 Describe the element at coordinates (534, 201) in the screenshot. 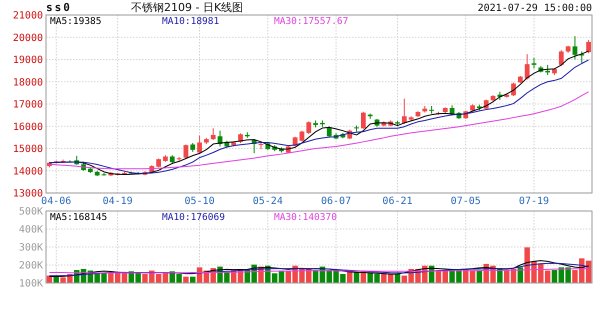

I see `x-tick-label: 07-19` at that location.